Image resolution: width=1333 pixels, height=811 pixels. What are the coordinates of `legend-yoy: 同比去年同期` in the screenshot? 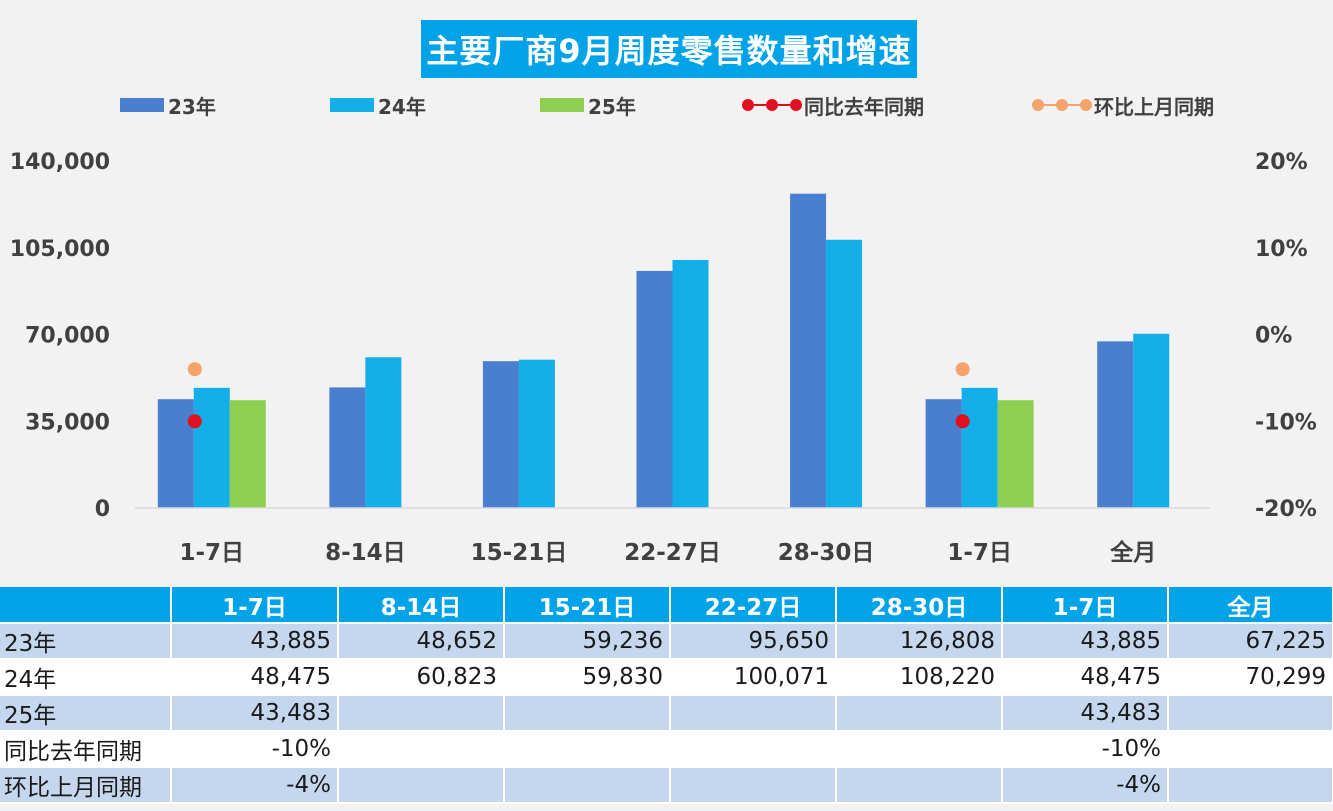 It's located at (833, 105).